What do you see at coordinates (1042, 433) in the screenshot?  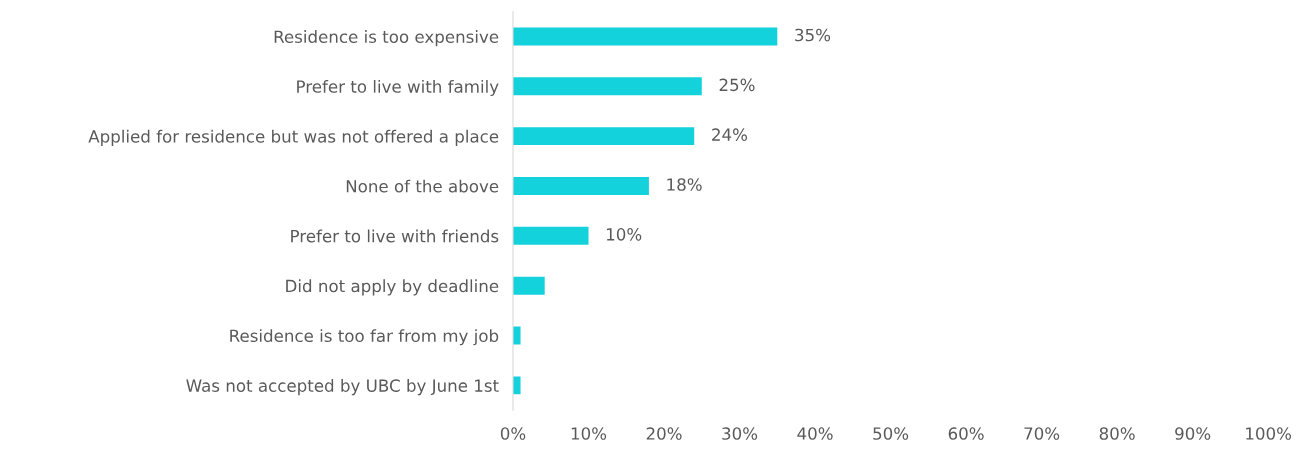 I see `x-tick-label: 70%` at bounding box center [1042, 433].